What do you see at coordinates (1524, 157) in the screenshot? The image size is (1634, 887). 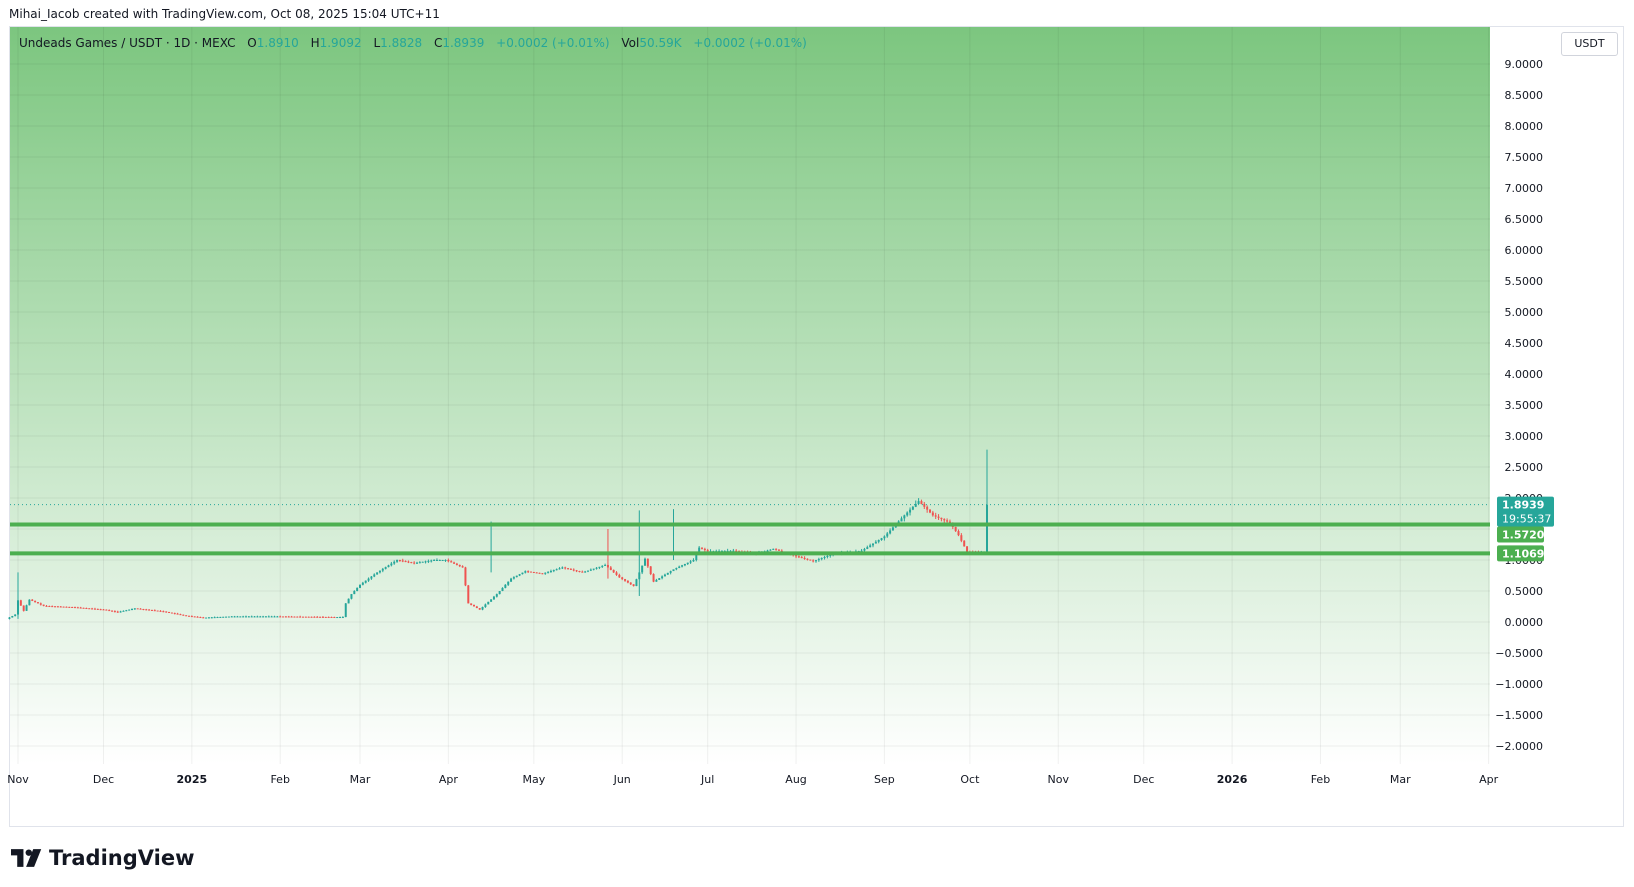 I see `y-axis-tick-label: 7.5000` at bounding box center [1524, 157].